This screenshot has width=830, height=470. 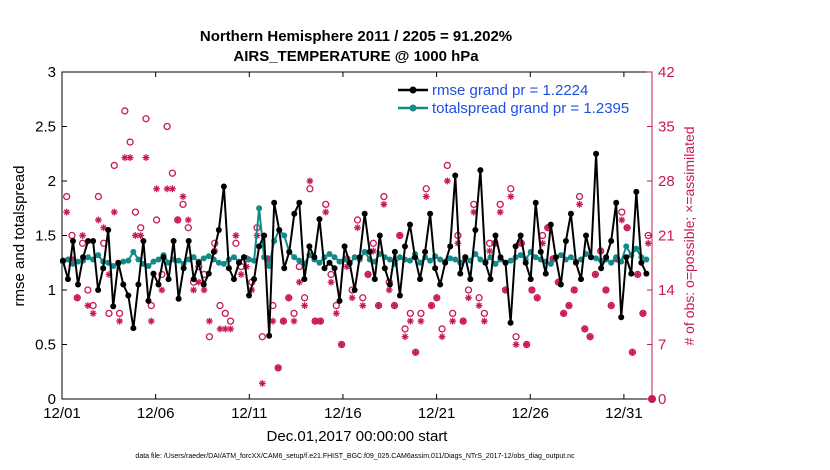 I want to click on y-axis-right-label: # of obs: o=possible; ×=assimilated, so click(x=689, y=235).